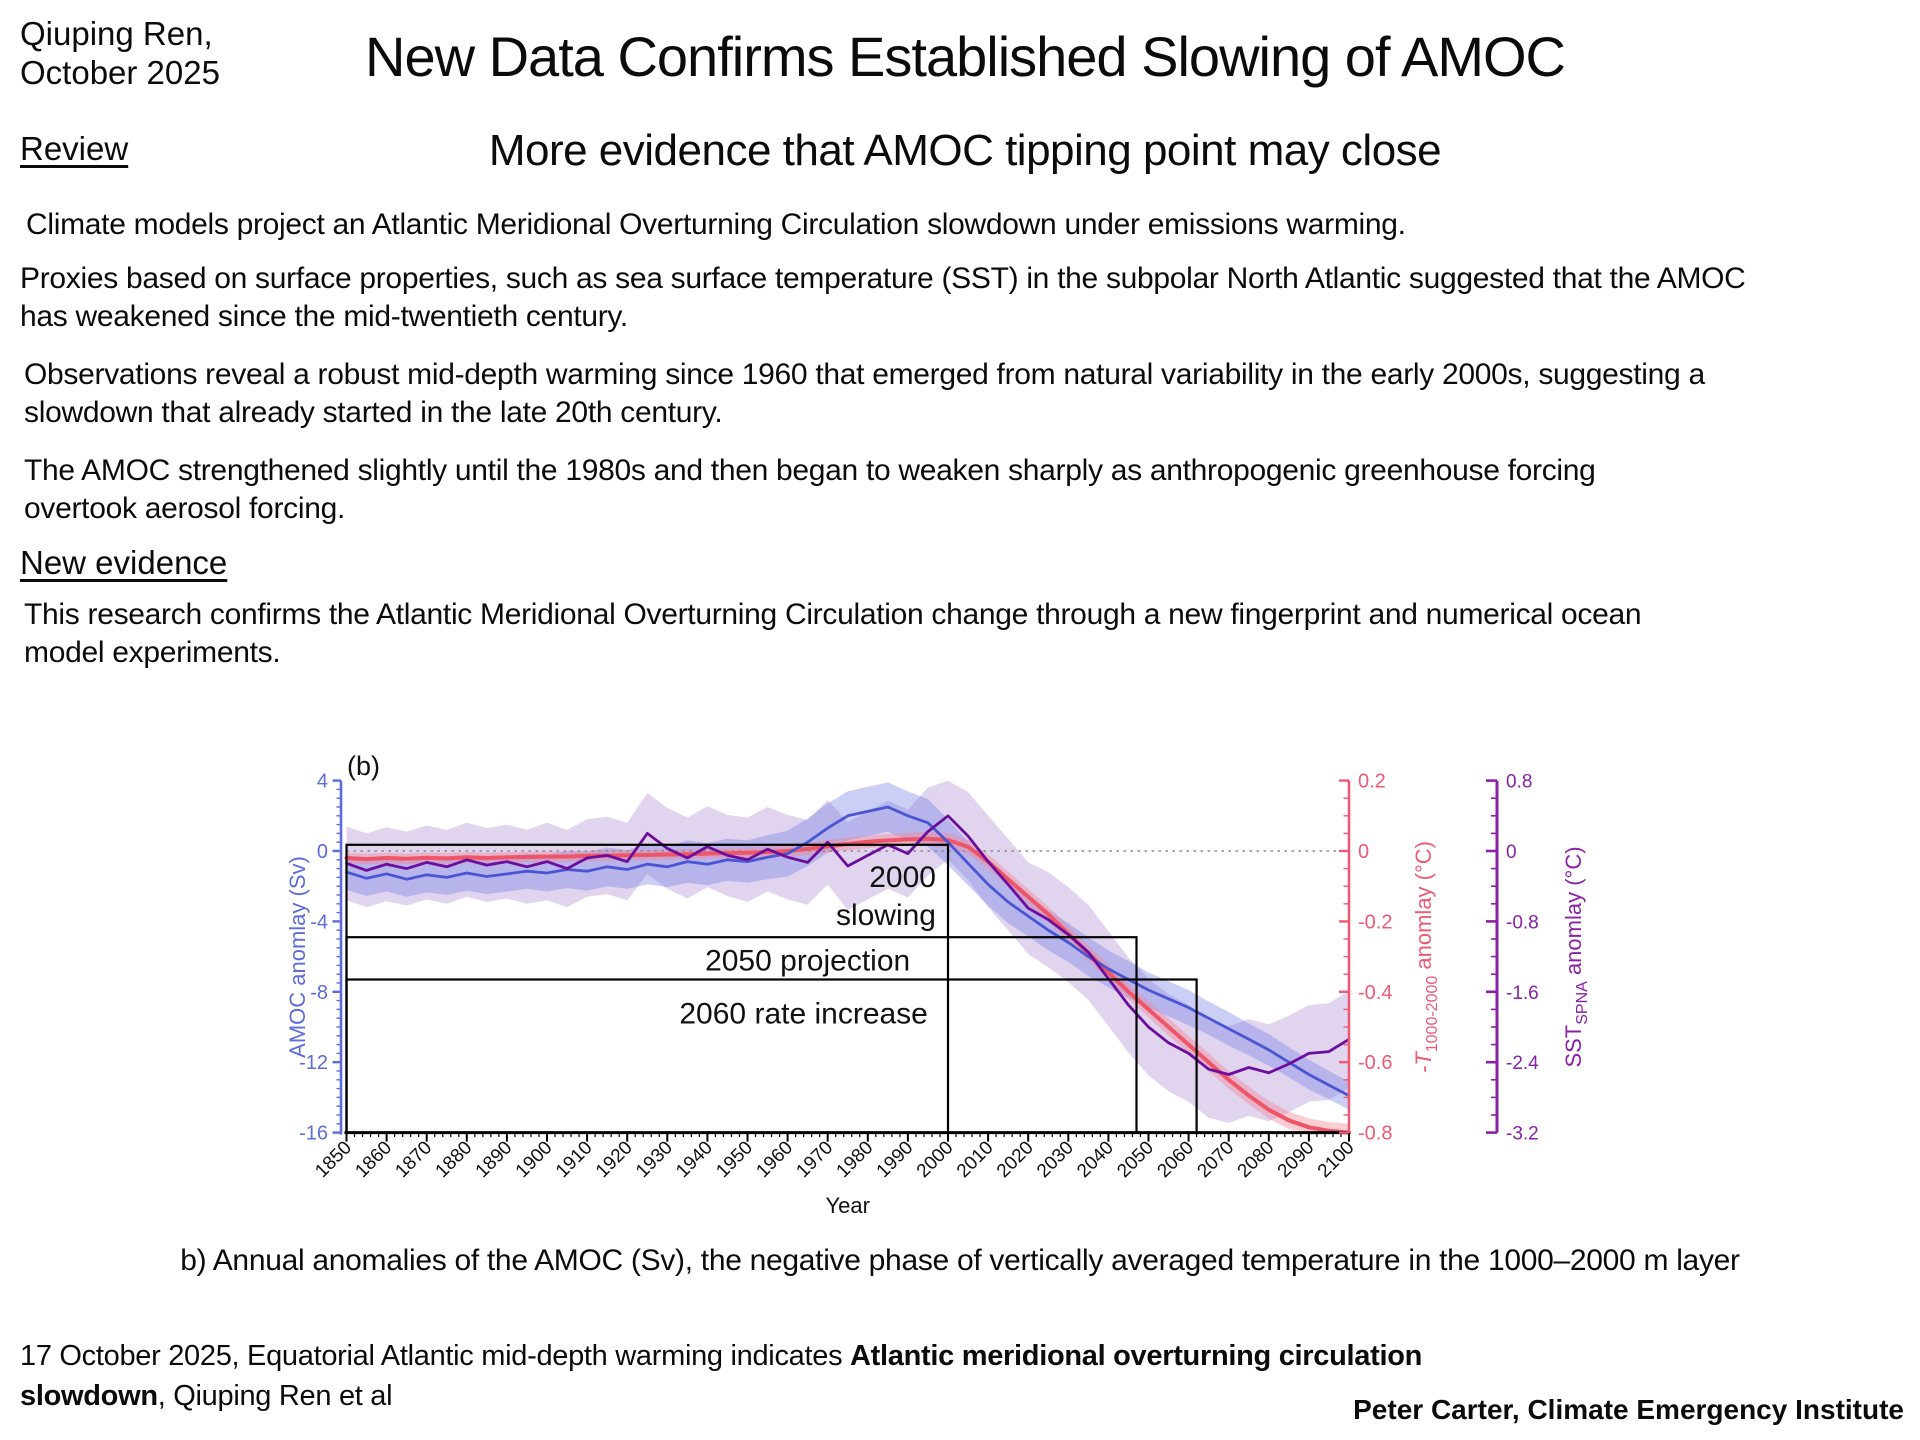 This screenshot has height=1440, width=1920. Describe the element at coordinates (297, 957) in the screenshot. I see `left-axis-label: AMOC anomlay (Sv)` at that location.